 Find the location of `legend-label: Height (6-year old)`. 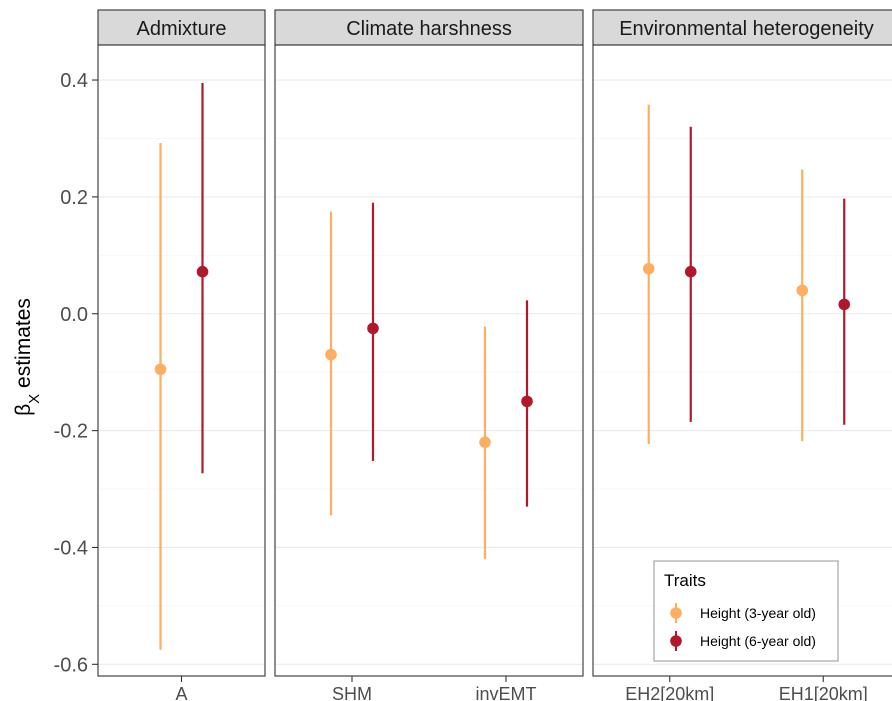

legend-label: Height (6-year old) is located at coordinates (758, 641).